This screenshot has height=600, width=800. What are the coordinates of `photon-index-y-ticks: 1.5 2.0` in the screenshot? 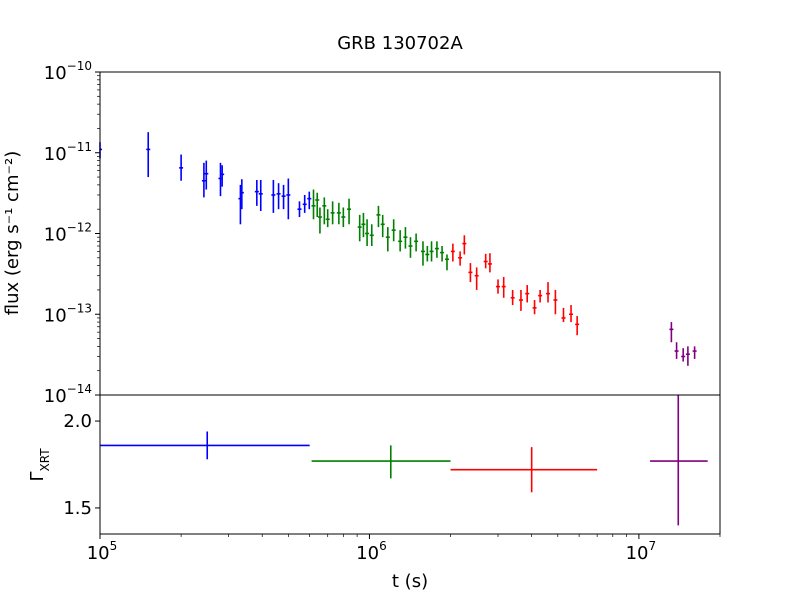 It's located at (81, 465).